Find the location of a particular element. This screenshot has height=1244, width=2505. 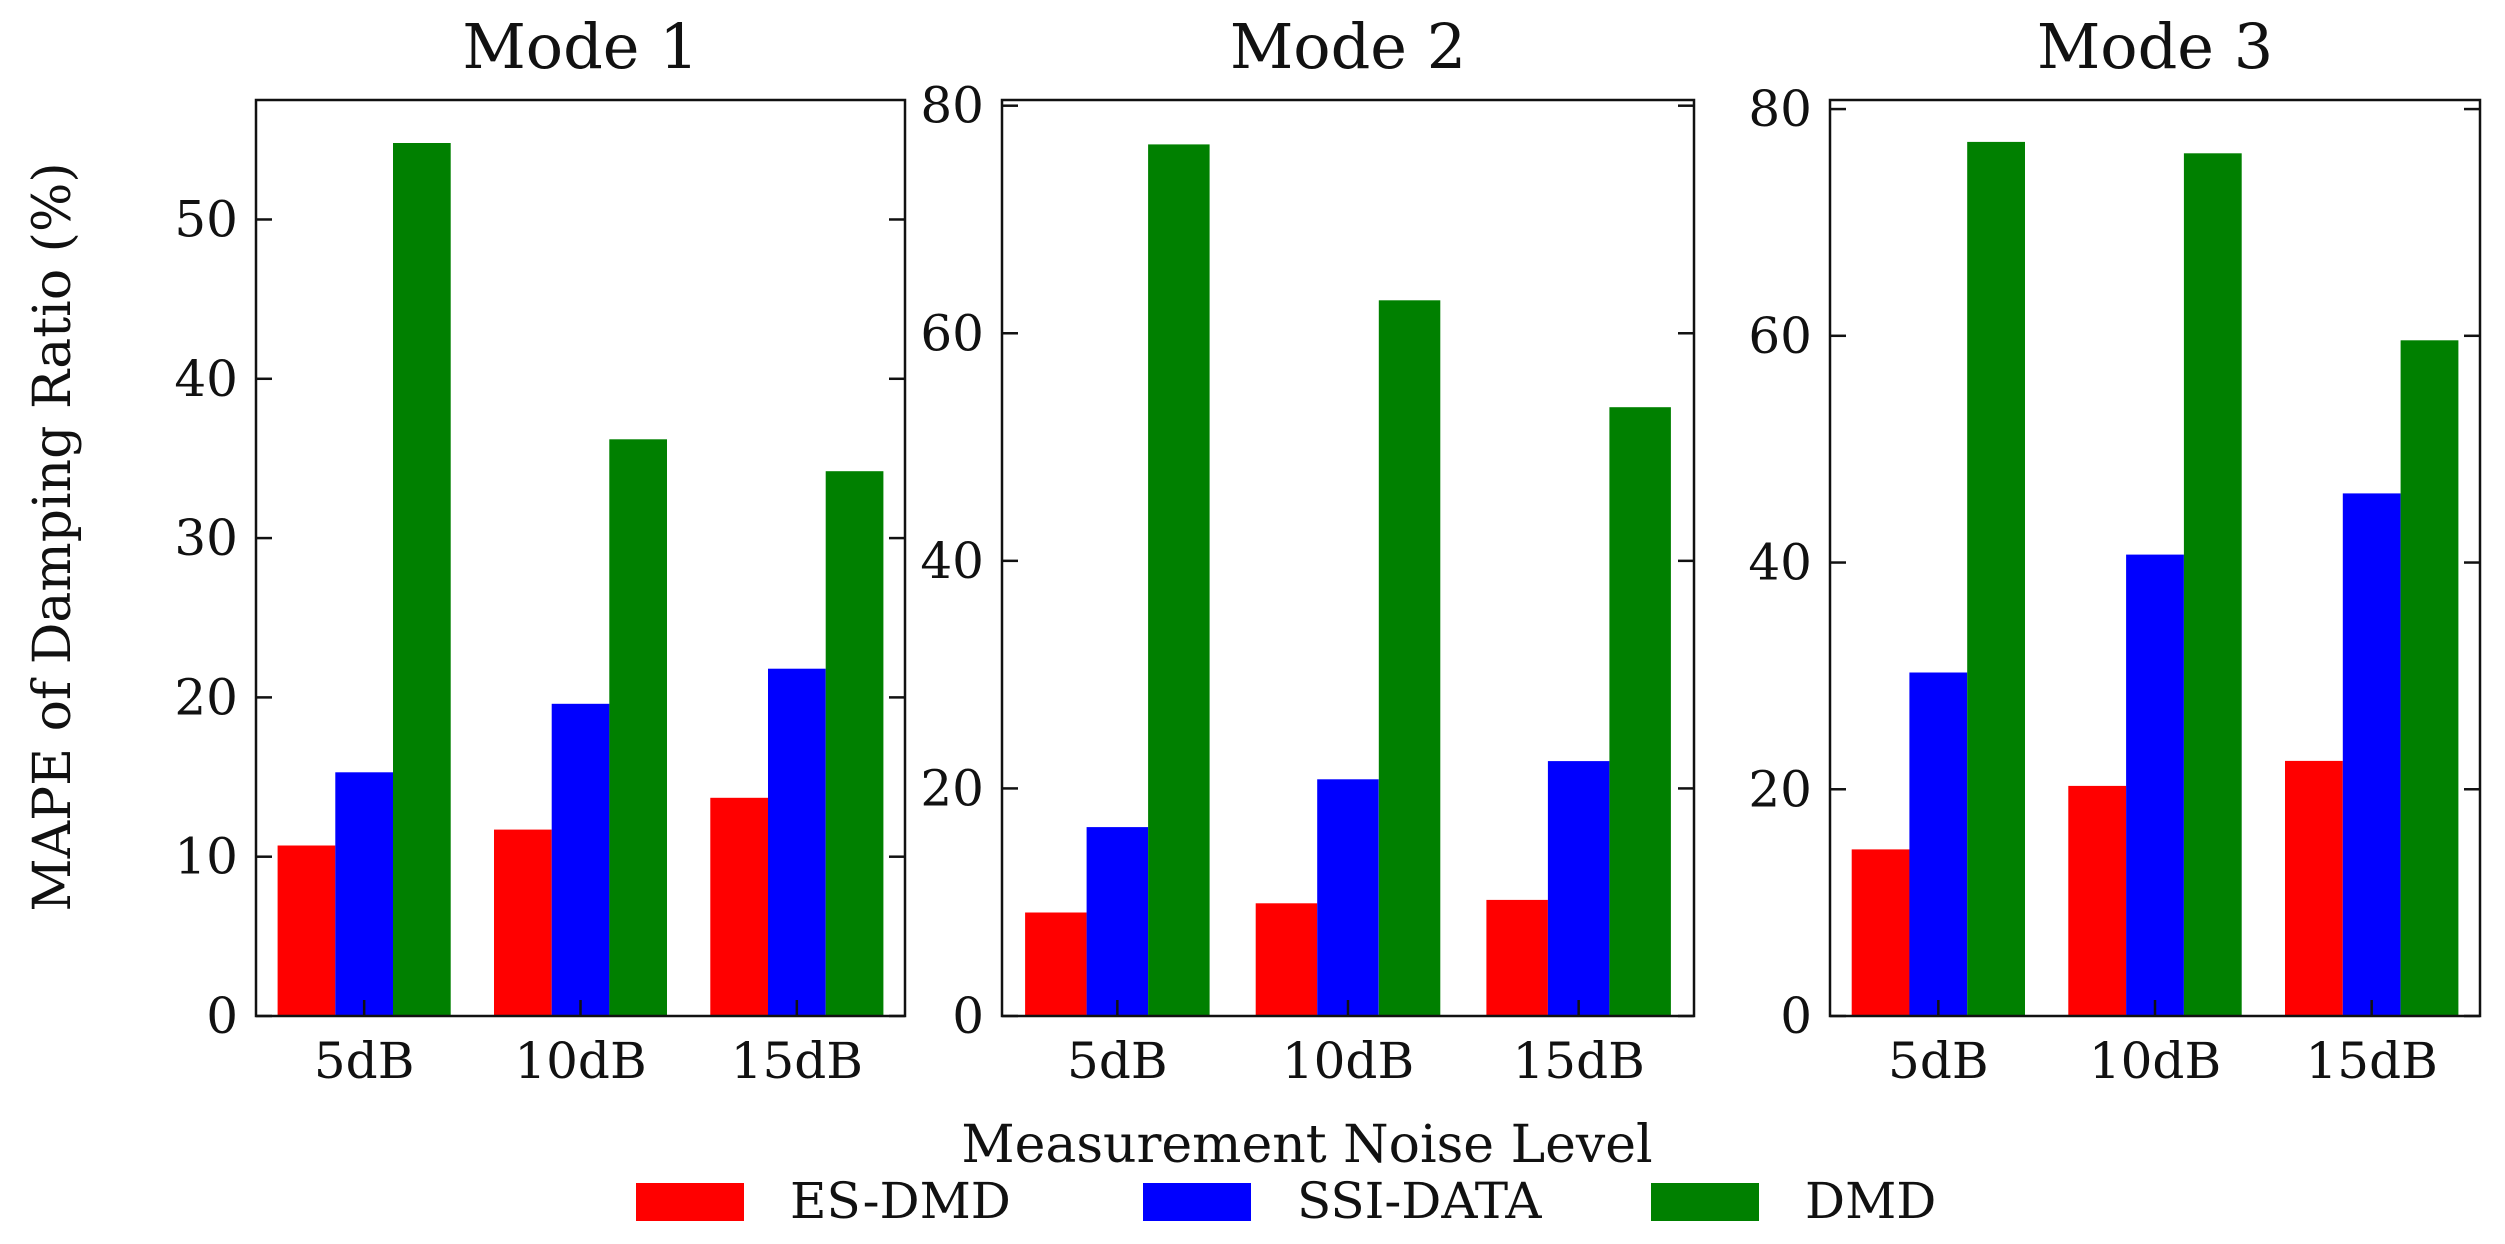

y-axis-label: MAPE of Damping Ratio (%) is located at coordinates (53, 536).